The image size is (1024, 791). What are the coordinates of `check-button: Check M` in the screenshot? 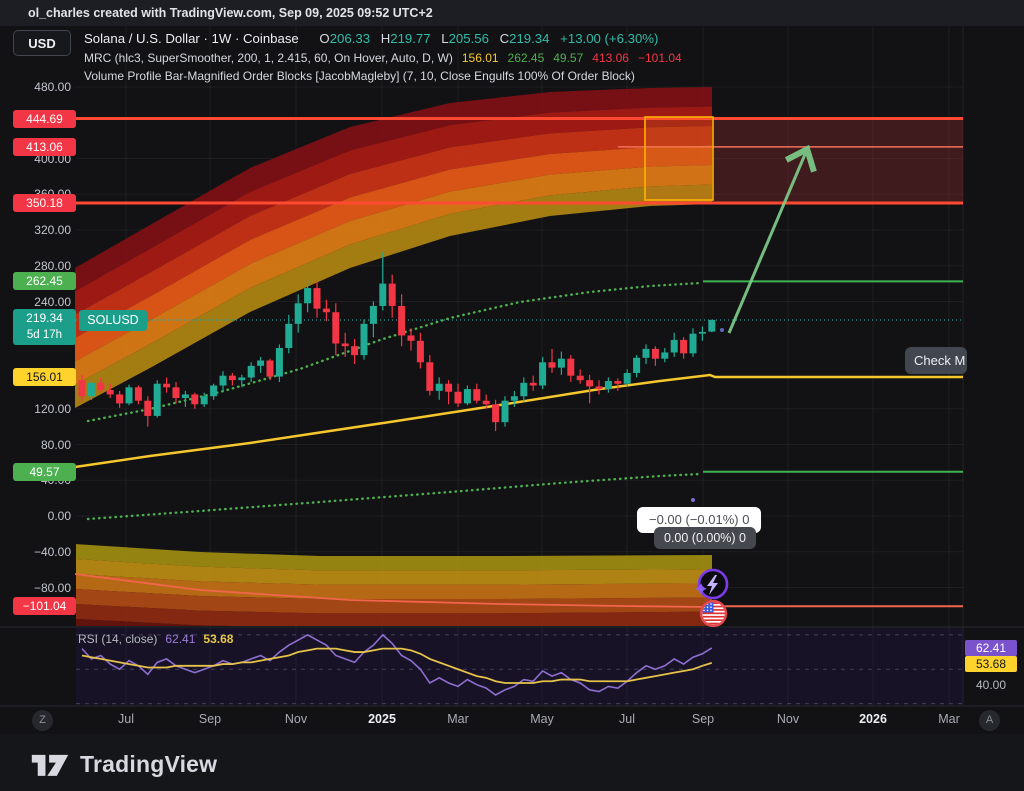 It's located at (936, 360).